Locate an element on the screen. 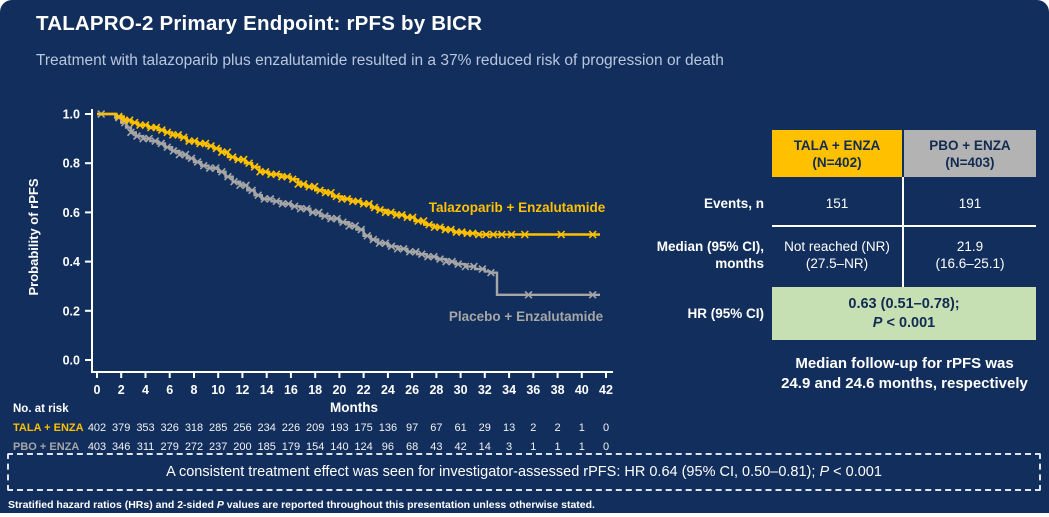  svg-text: 8 is located at coordinates (194, 390).